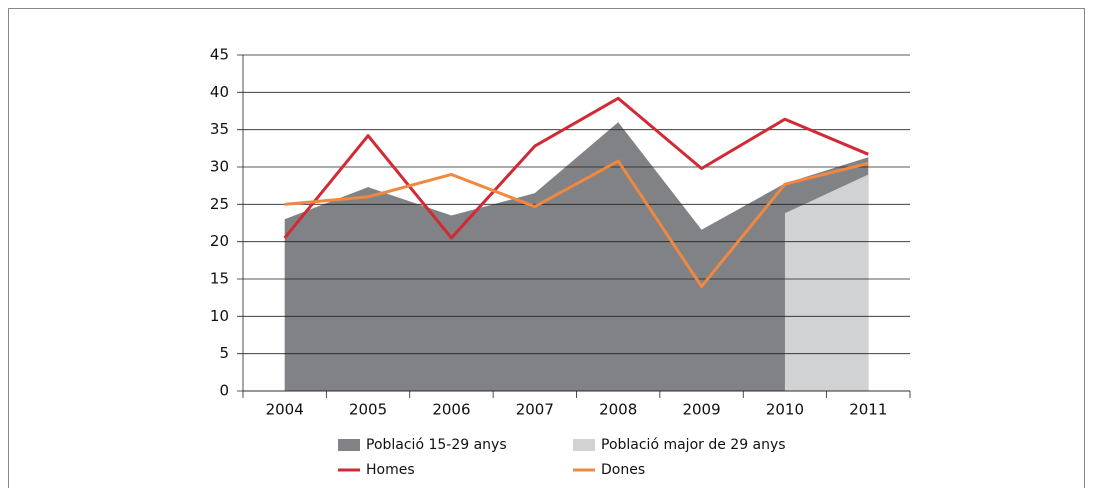  I want to click on y-tick-label: 0, so click(224, 391).